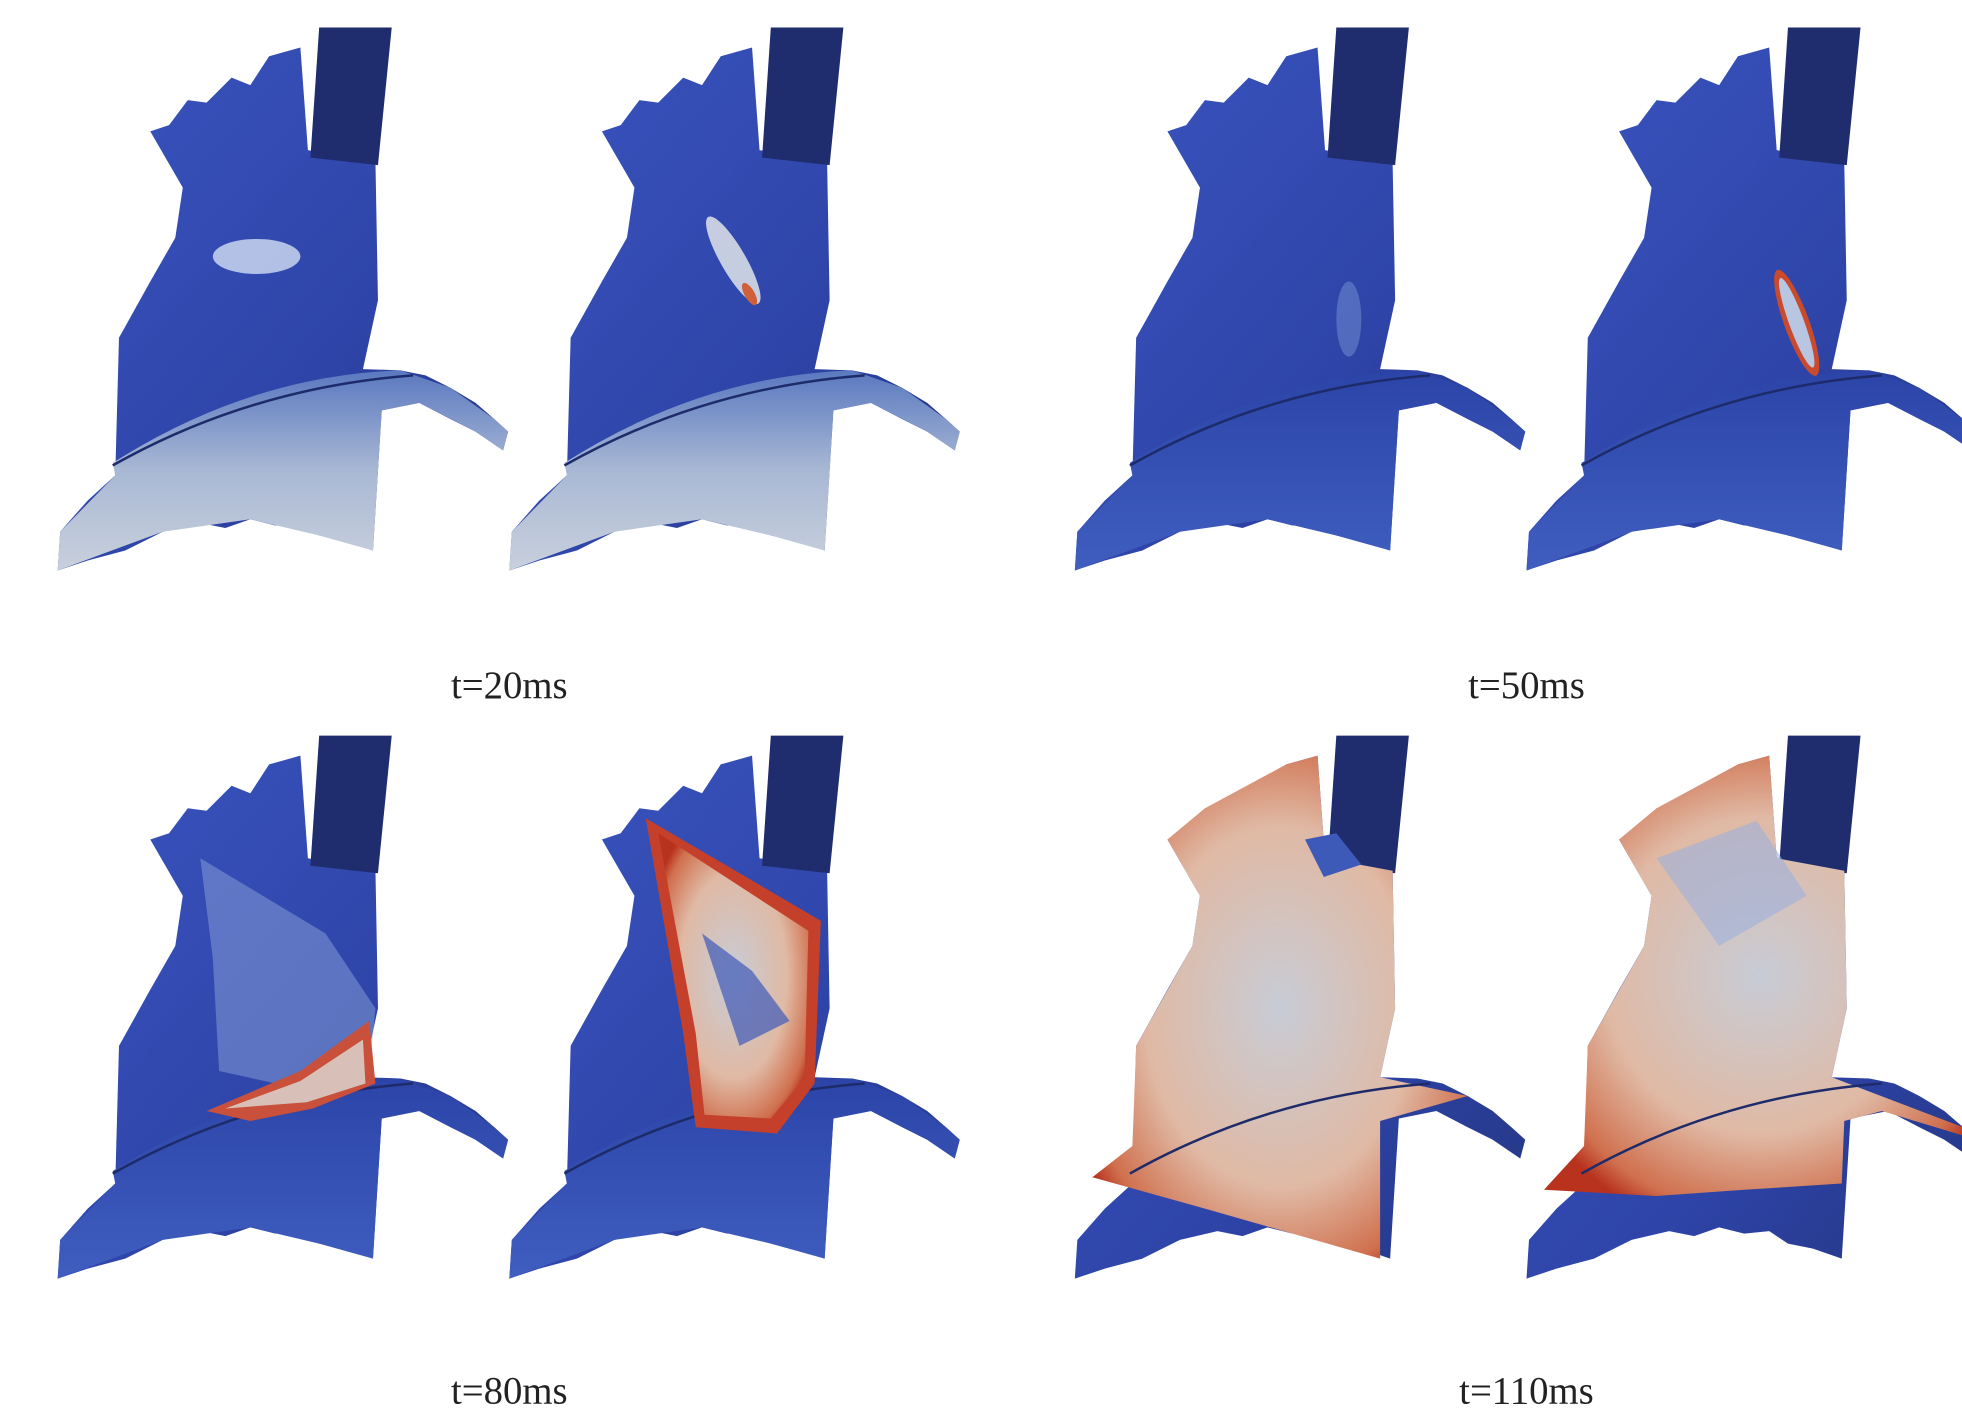 This screenshot has width=1962, height=1410. What do you see at coordinates (509, 1390) in the screenshot?
I see `panel-label: t=80ms` at bounding box center [509, 1390].